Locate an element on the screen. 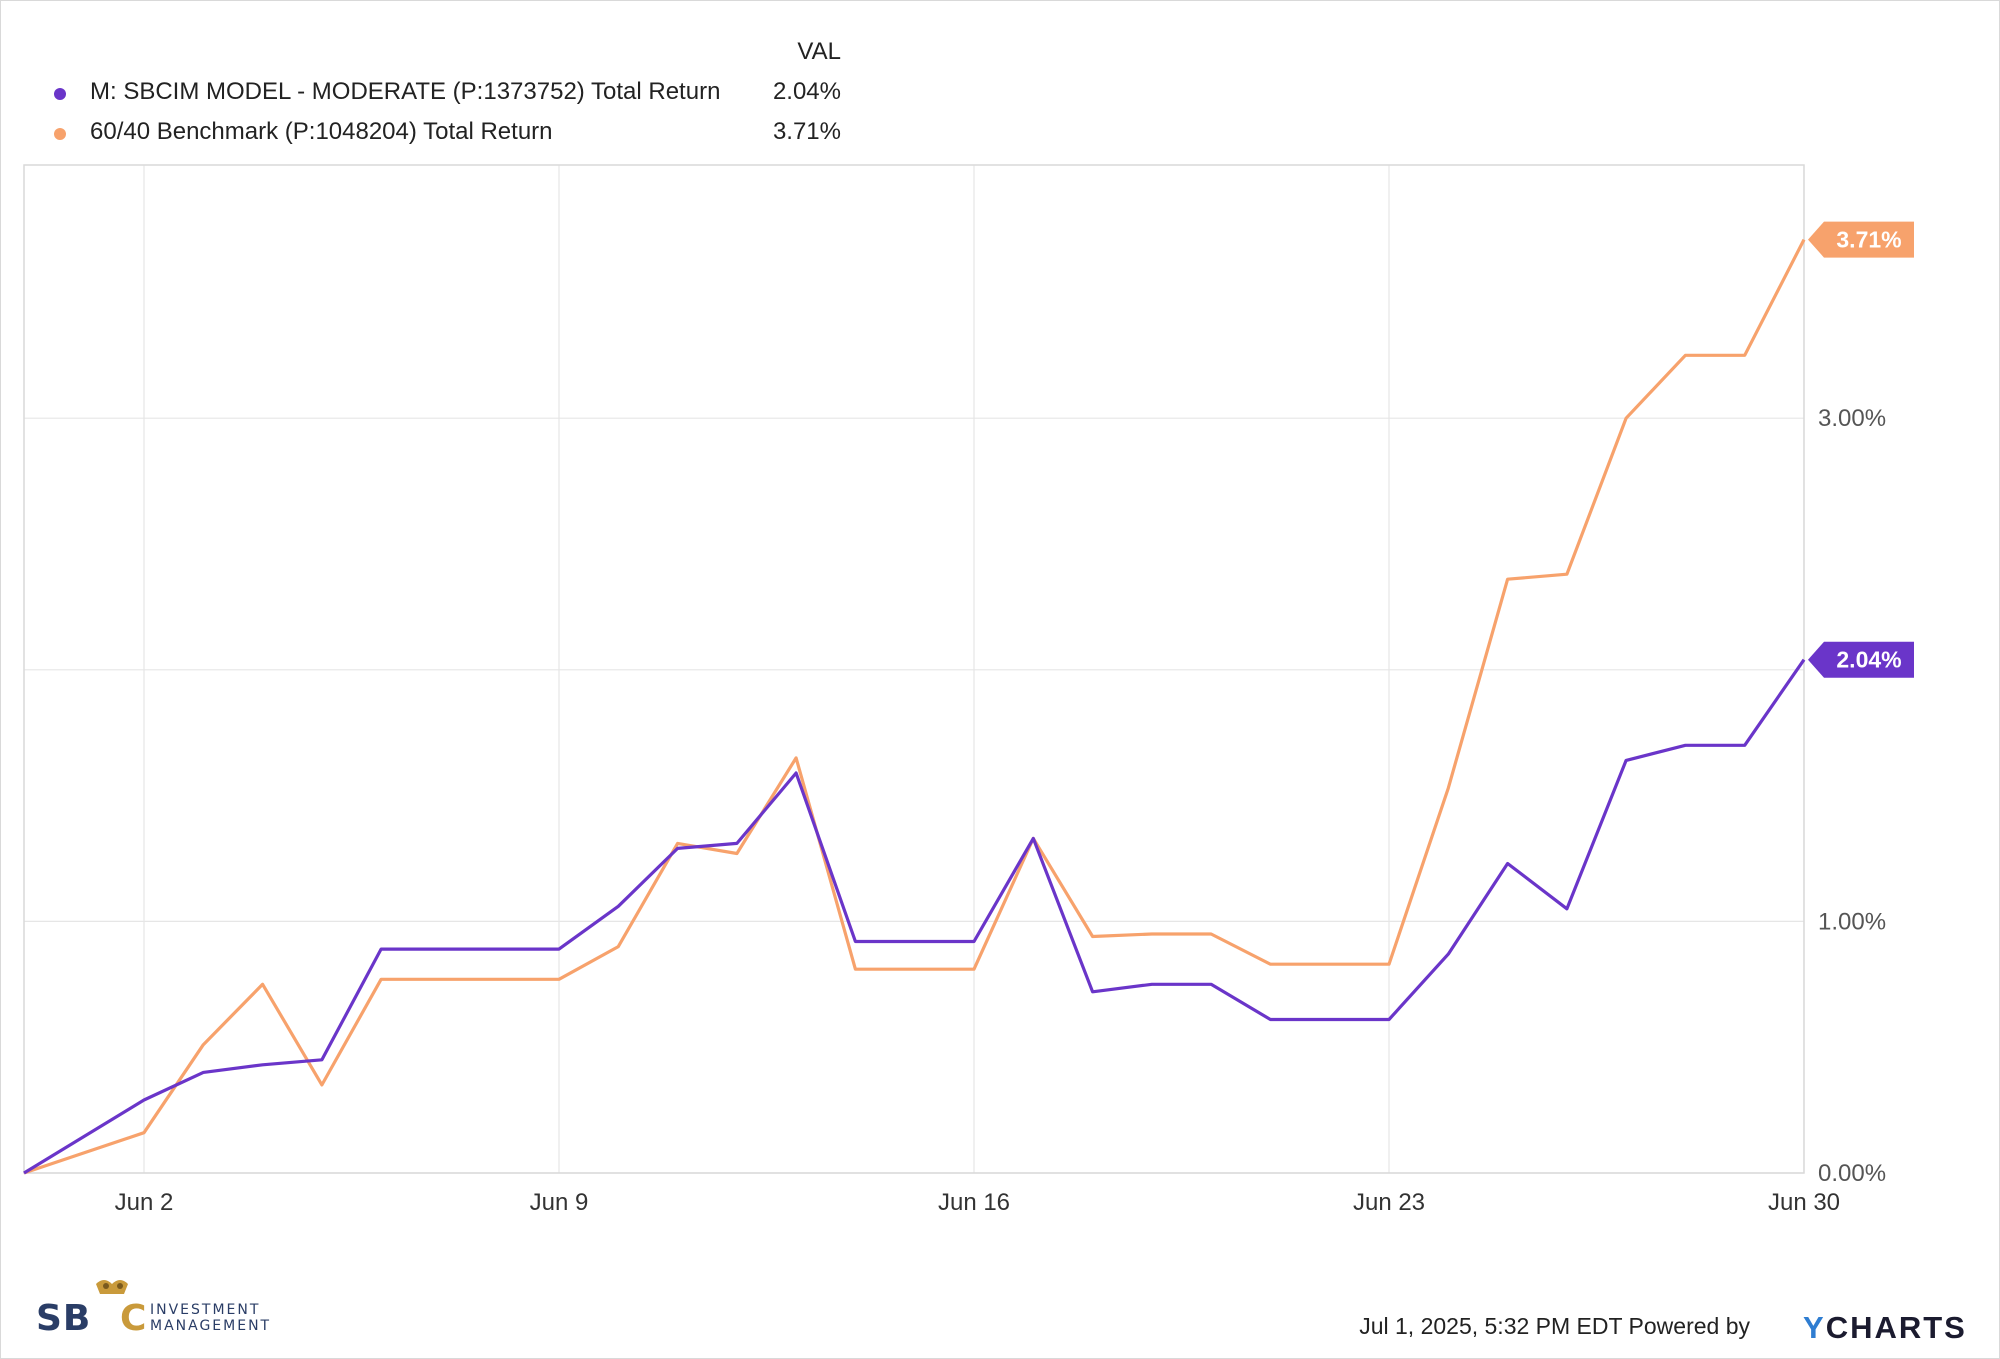 This screenshot has width=2000, height=1359. y-tick-label: 1.00% is located at coordinates (1852, 921).